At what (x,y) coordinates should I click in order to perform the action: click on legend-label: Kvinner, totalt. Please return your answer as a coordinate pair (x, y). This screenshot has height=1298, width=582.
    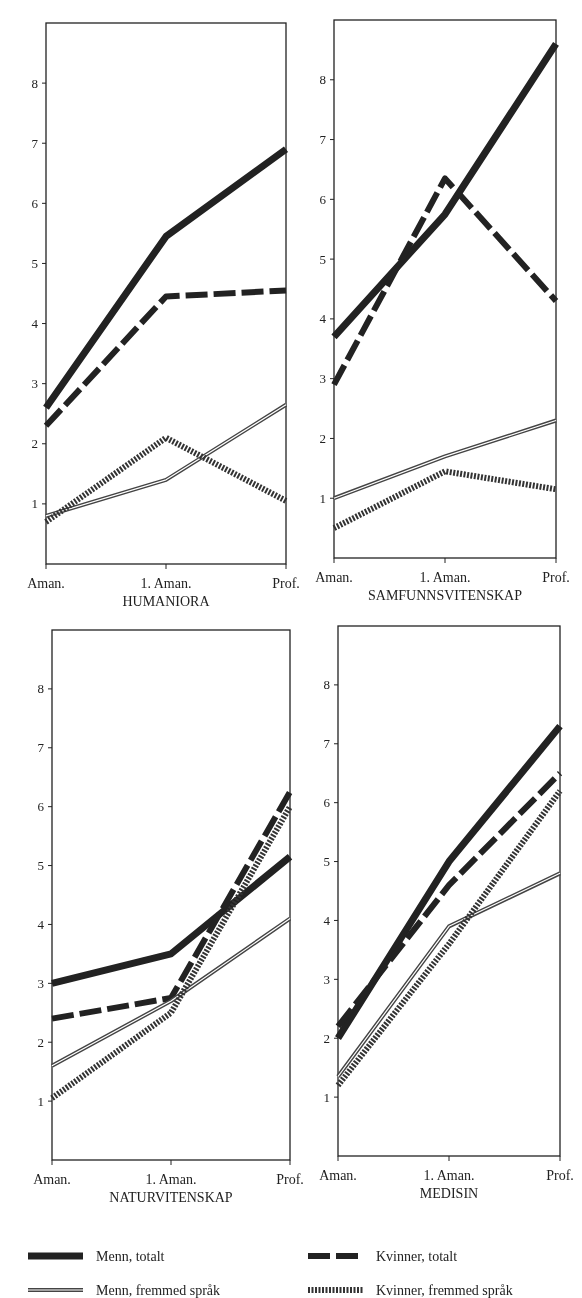
    Looking at the image, I should click on (417, 1256).